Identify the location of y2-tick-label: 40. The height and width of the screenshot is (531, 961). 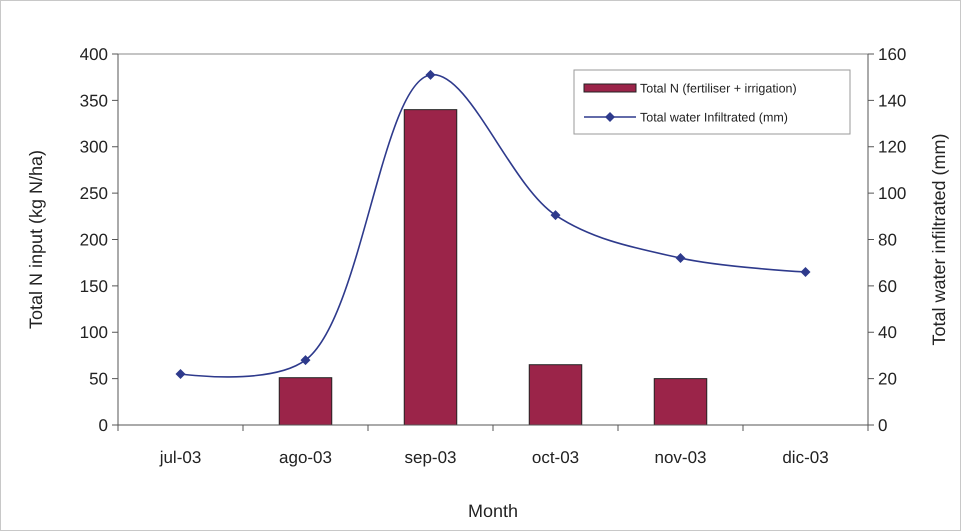
(887, 332).